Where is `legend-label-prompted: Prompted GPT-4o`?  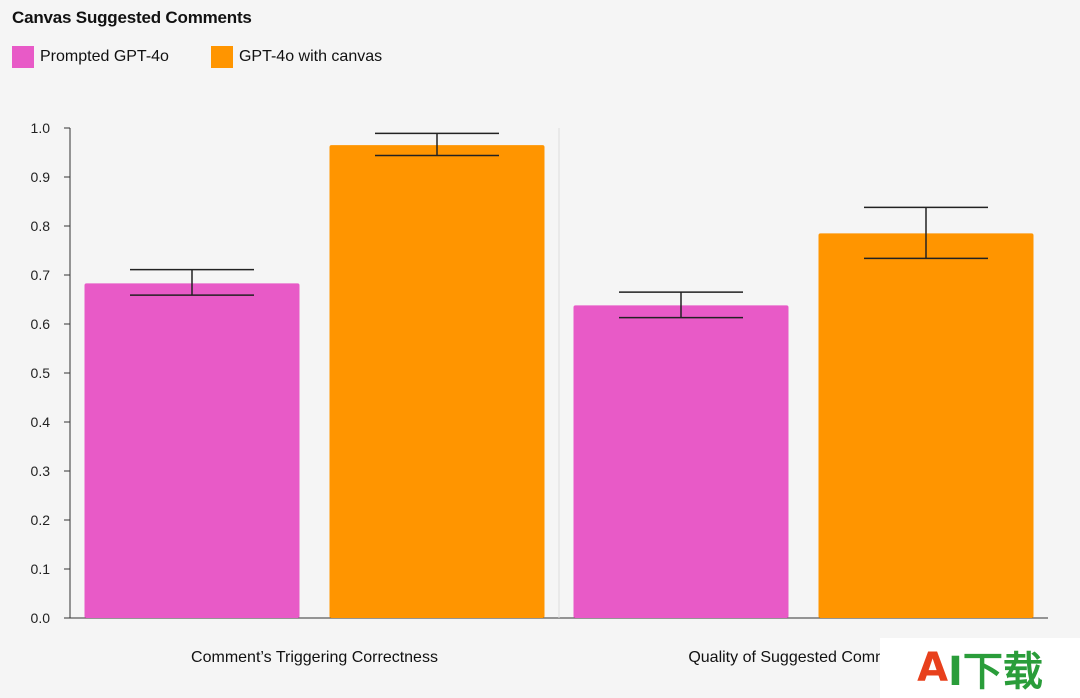 legend-label-prompted: Prompted GPT-4o is located at coordinates (104, 56).